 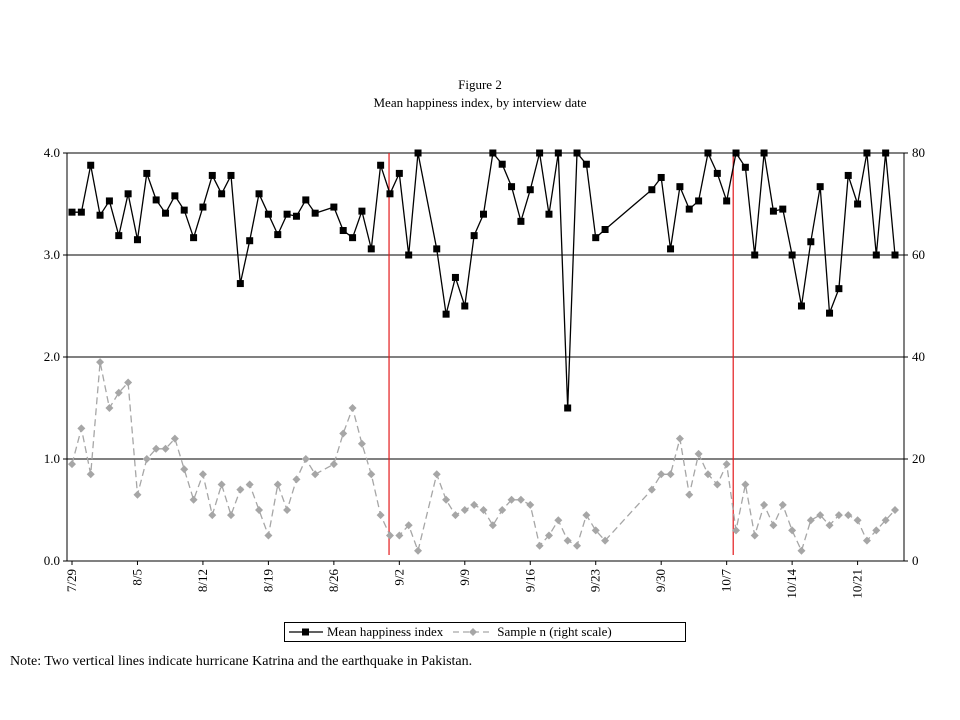 I want to click on x-tick-label-7: 9/16, so click(x=529, y=581).